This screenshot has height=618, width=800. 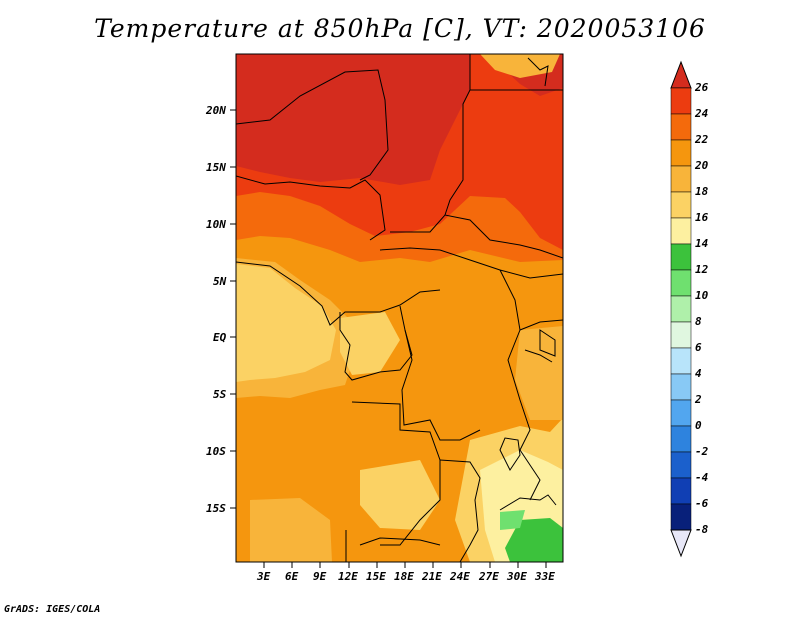 I want to click on lon-label-12e: 12E, so click(x=348, y=576).